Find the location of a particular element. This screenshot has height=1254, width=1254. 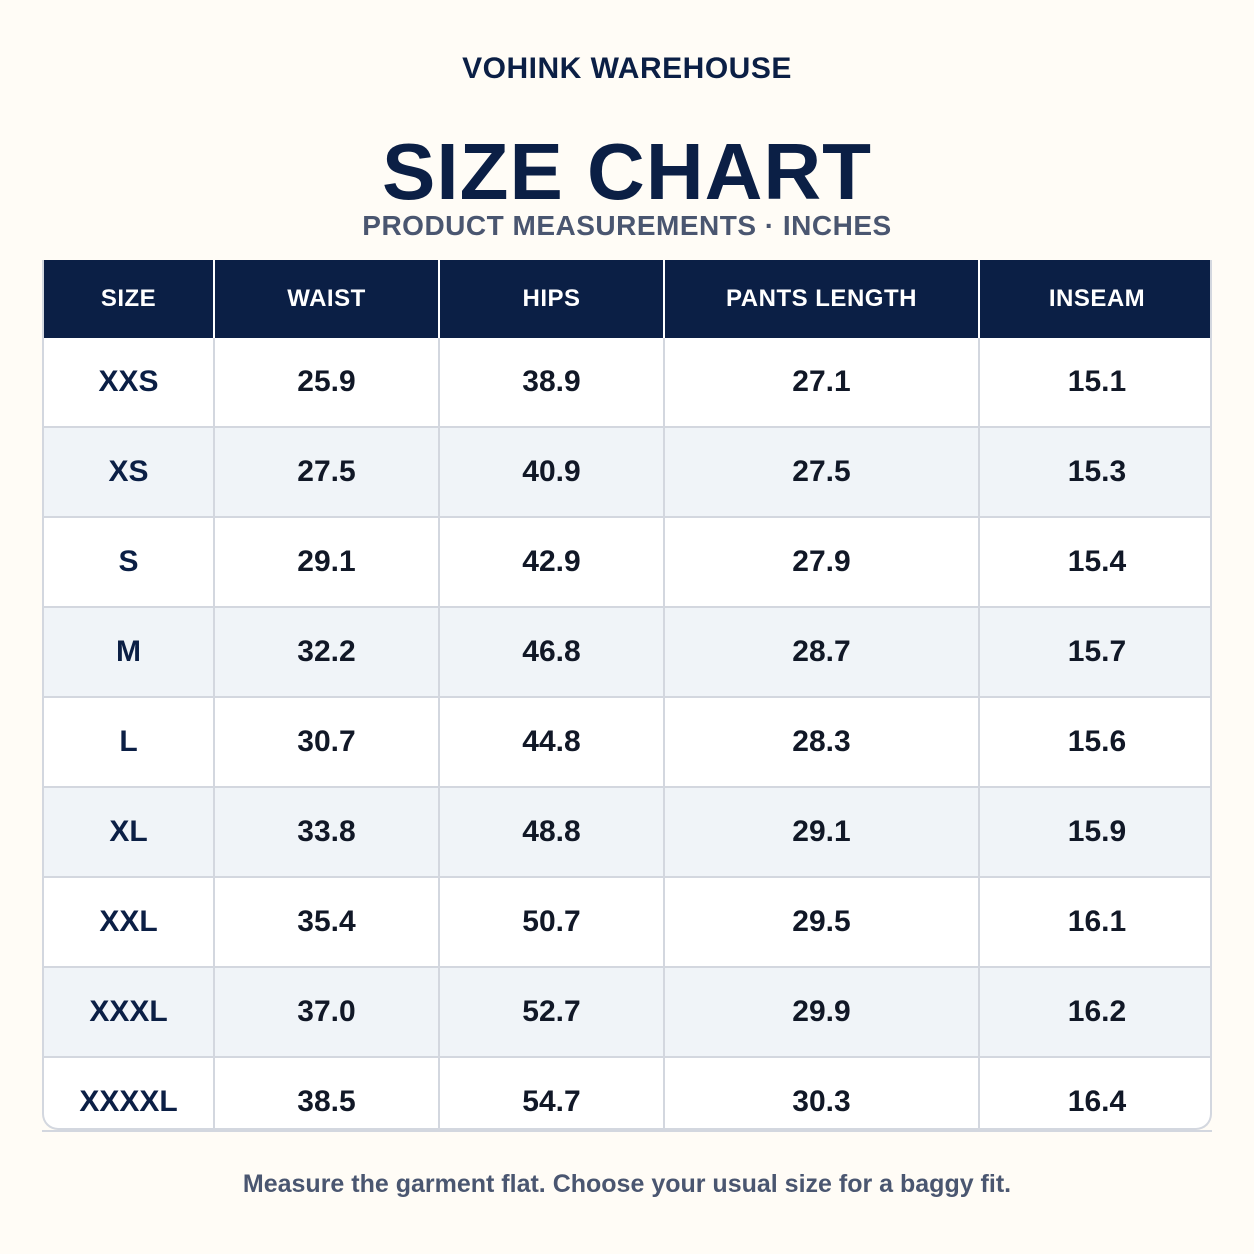

inseam-cell: 16.4 is located at coordinates (1094, 1092).